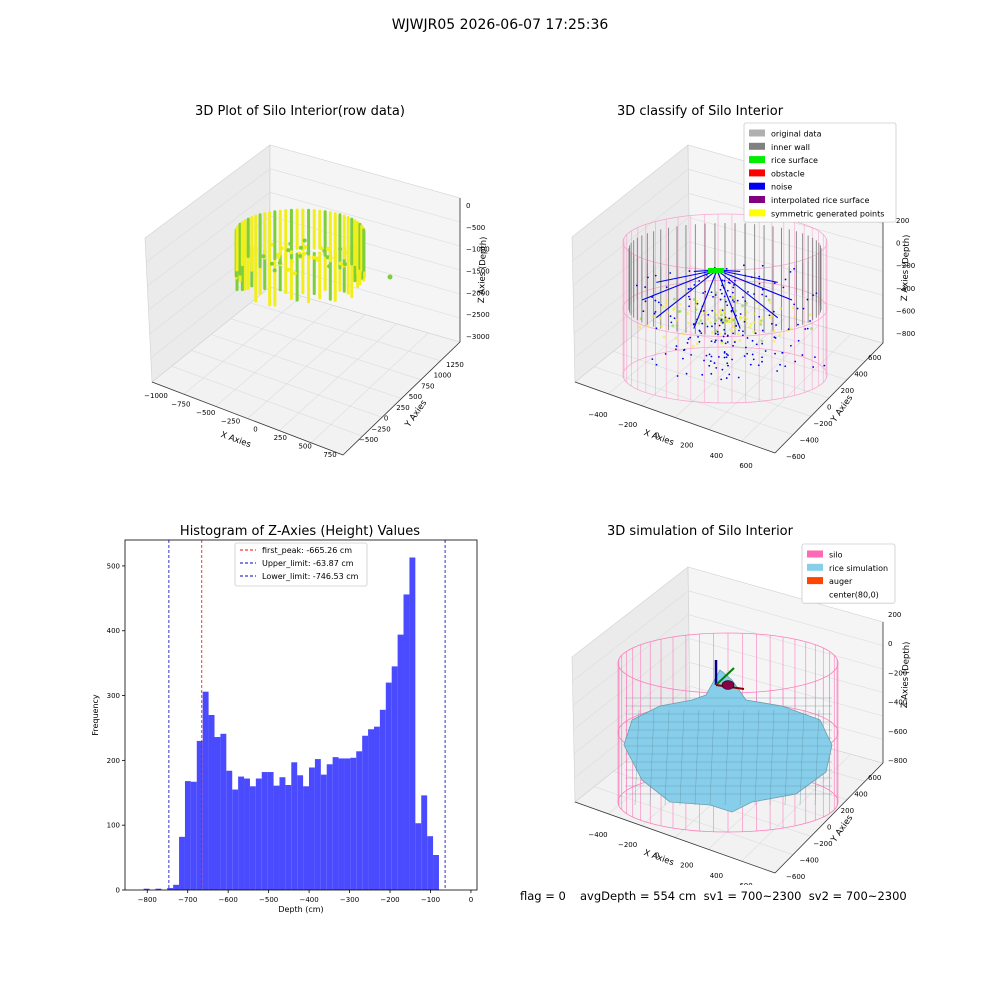  I want to click on histogram-x-tick-label: −800, so click(147, 900).